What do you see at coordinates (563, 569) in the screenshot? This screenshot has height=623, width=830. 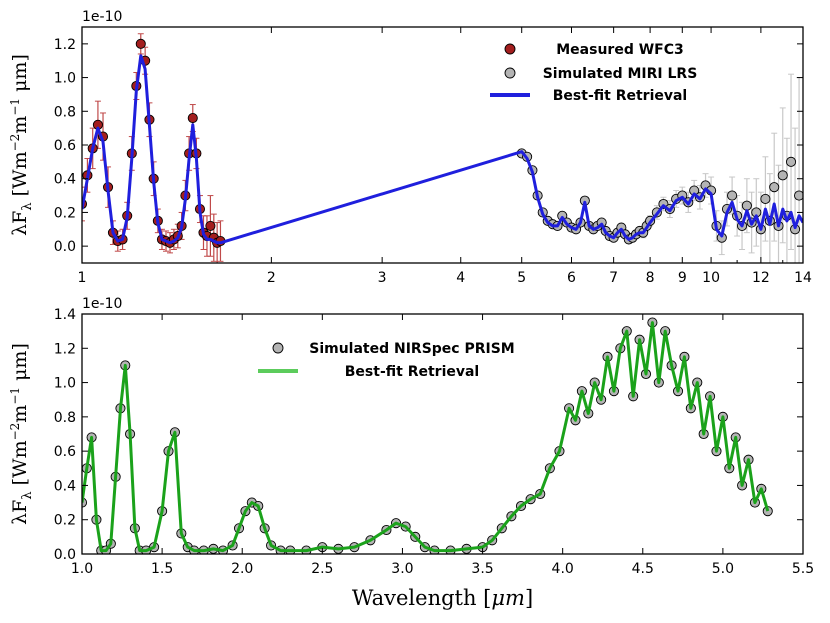 I see `x-tick-label: 4.0` at bounding box center [563, 569].